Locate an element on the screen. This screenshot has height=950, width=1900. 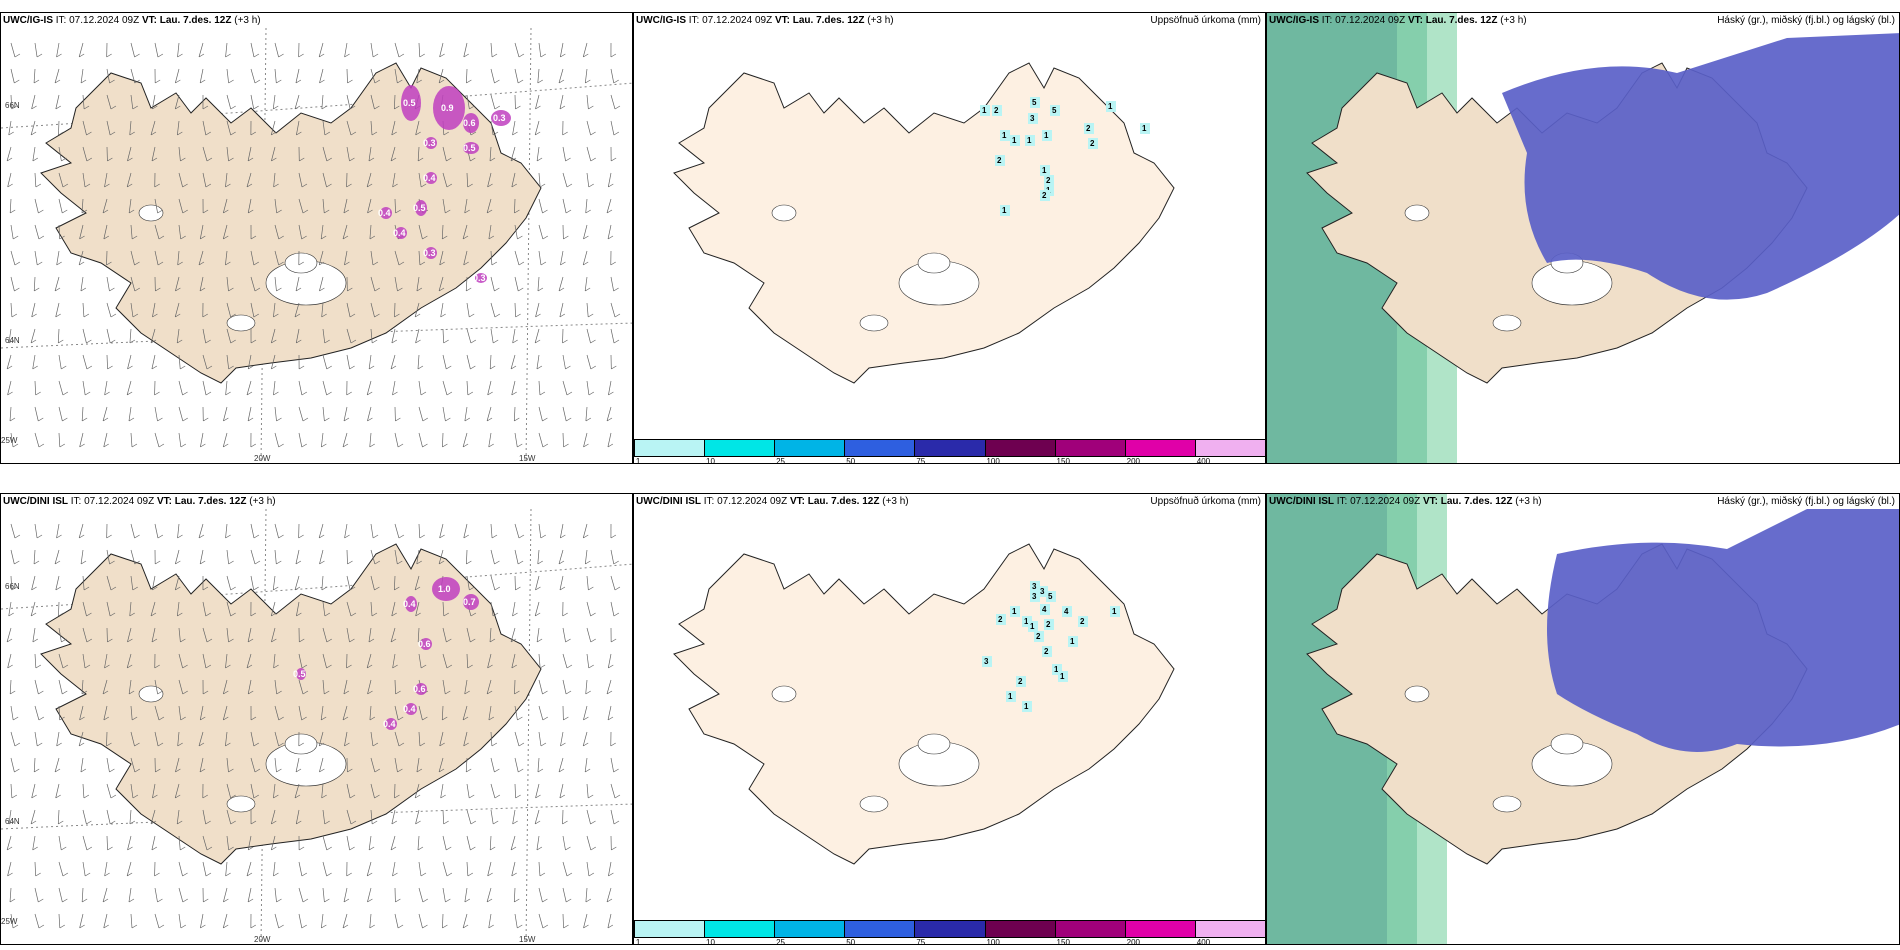
glacier is located at coordinates (301, 263).